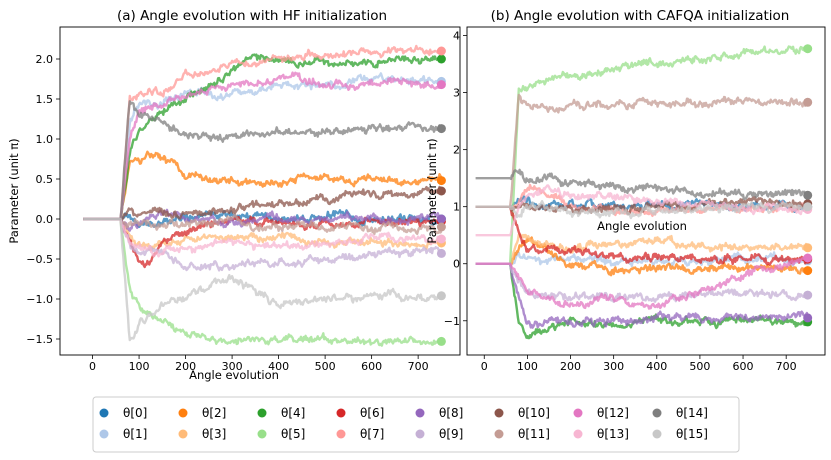 This screenshot has height=460, width=831. What do you see at coordinates (293, 413) in the screenshot?
I see `legend-label-theta-4: θ[4]` at bounding box center [293, 413].